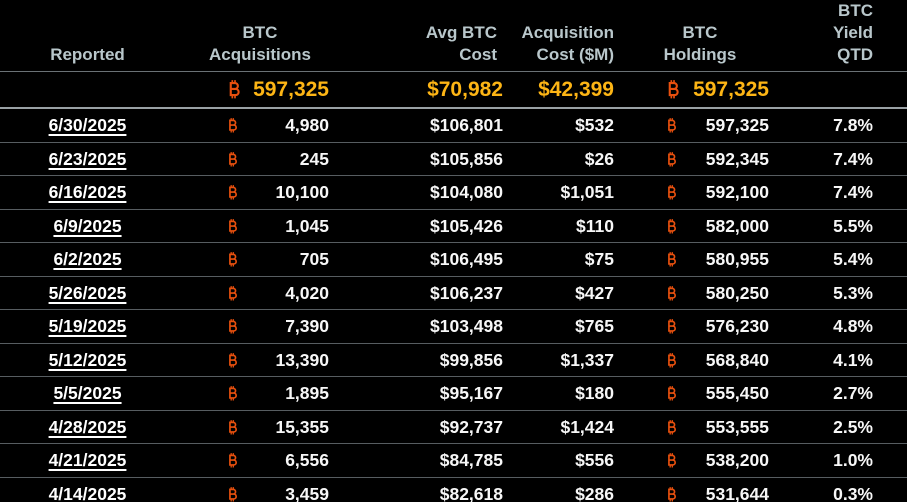 Image resolution: width=907 pixels, height=502 pixels. Describe the element at coordinates (710, 192) in the screenshot. I see `btc-holdings-cell: 592,100` at that location.